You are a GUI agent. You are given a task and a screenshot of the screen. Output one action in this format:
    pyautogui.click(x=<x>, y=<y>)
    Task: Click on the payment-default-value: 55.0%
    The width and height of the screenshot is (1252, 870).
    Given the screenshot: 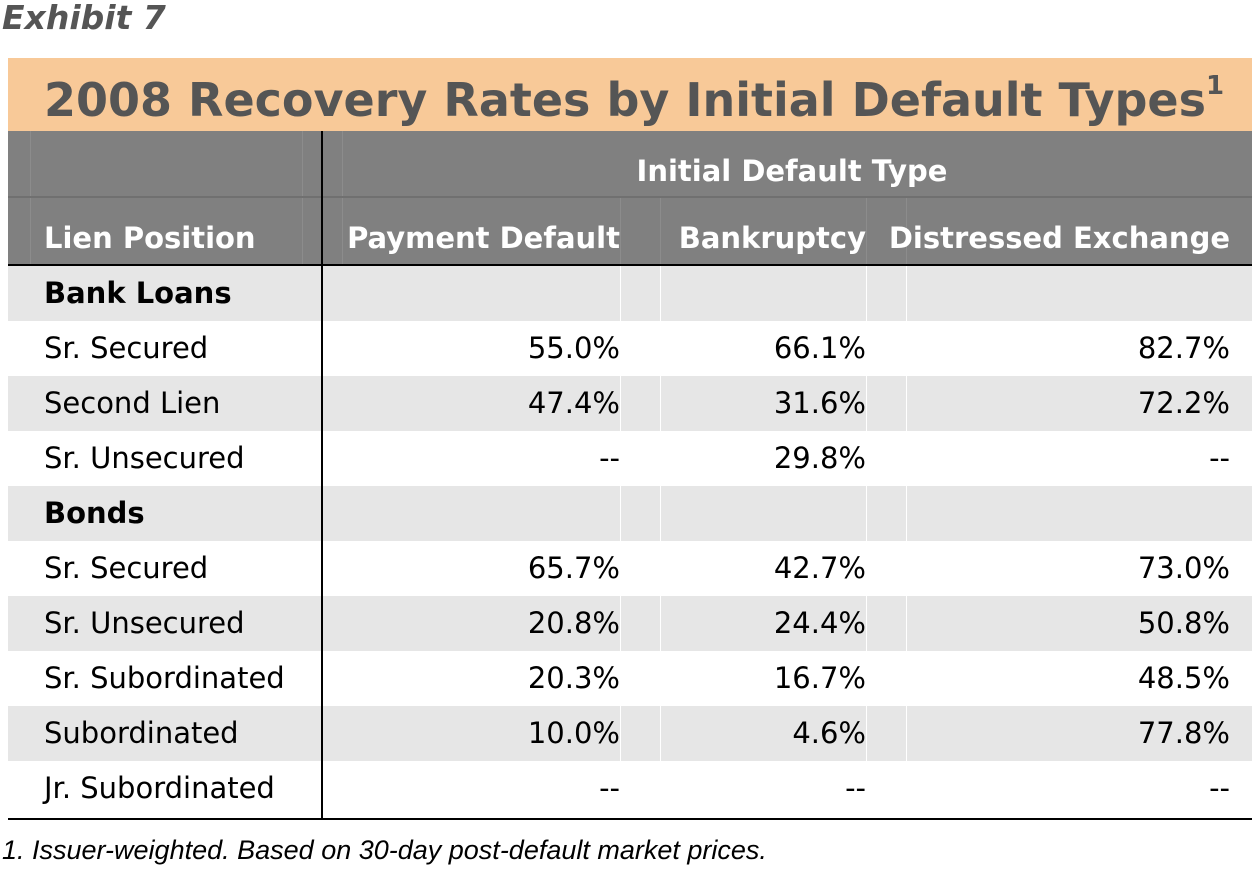 What is the action you would take?
    pyautogui.click(x=573, y=348)
    